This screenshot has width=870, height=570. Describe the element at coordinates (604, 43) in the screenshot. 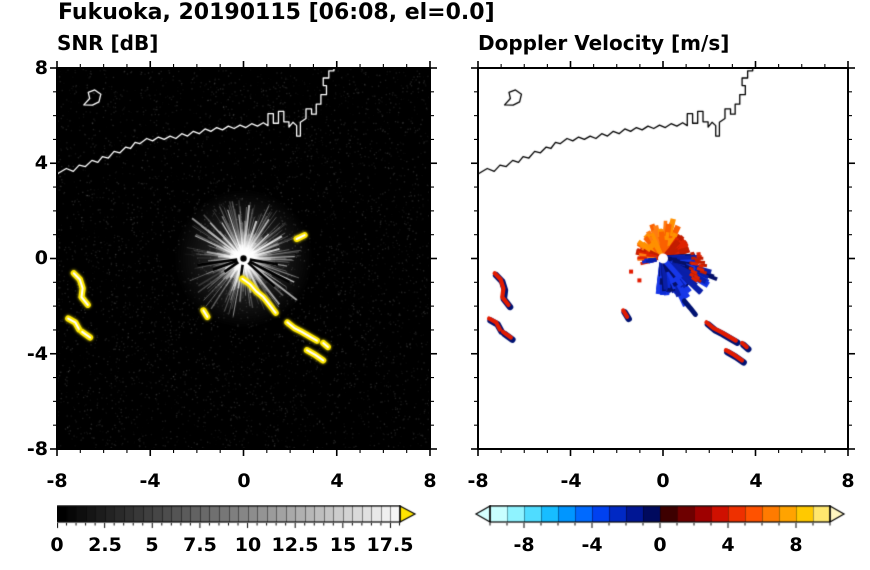

I see `doppler-panel-label: Doppler Velocity [m/s]` at that location.